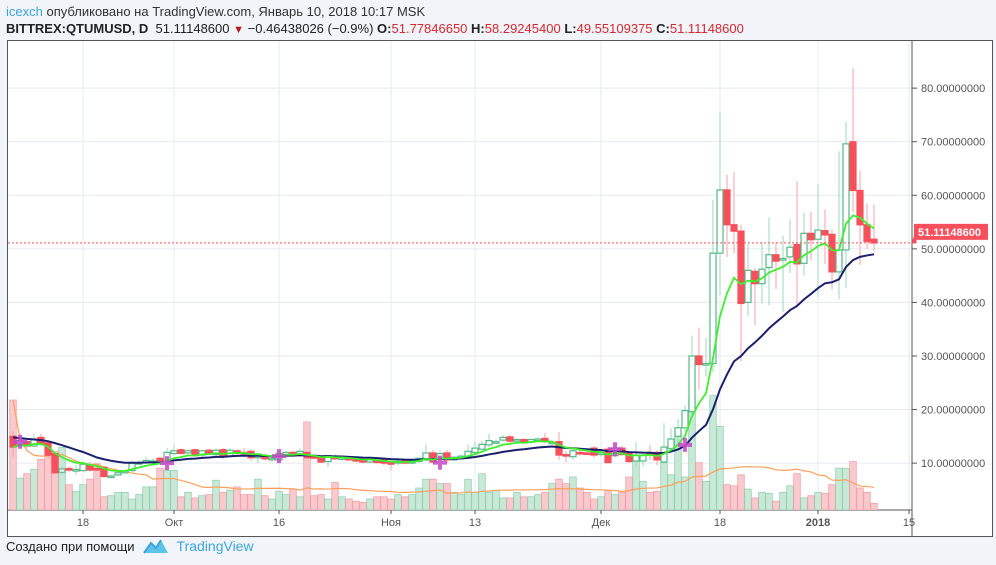  What do you see at coordinates (429, 28) in the screenshot?
I see `open-value: 51.77846650` at bounding box center [429, 28].